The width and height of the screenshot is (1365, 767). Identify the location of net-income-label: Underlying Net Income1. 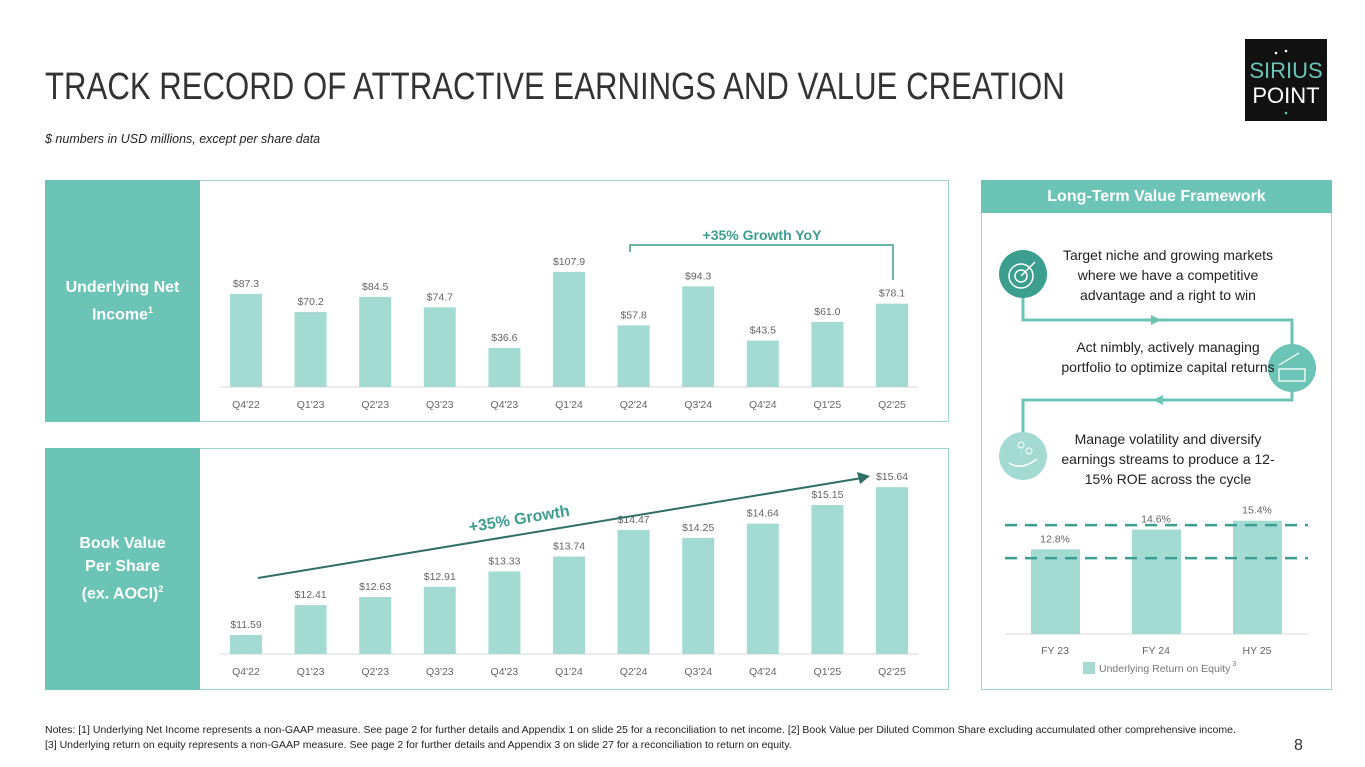
(122, 301).